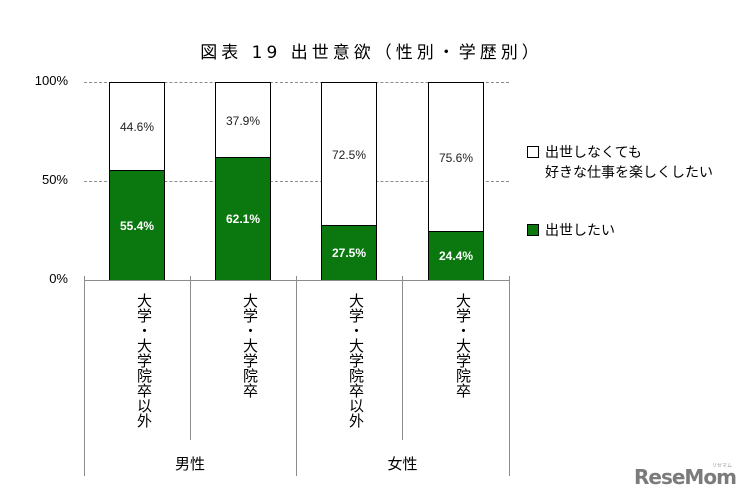 The width and height of the screenshot is (743, 503). What do you see at coordinates (629, 173) in the screenshot?
I see `legend-label: 好きな仕事を楽しくしたい` at bounding box center [629, 173].